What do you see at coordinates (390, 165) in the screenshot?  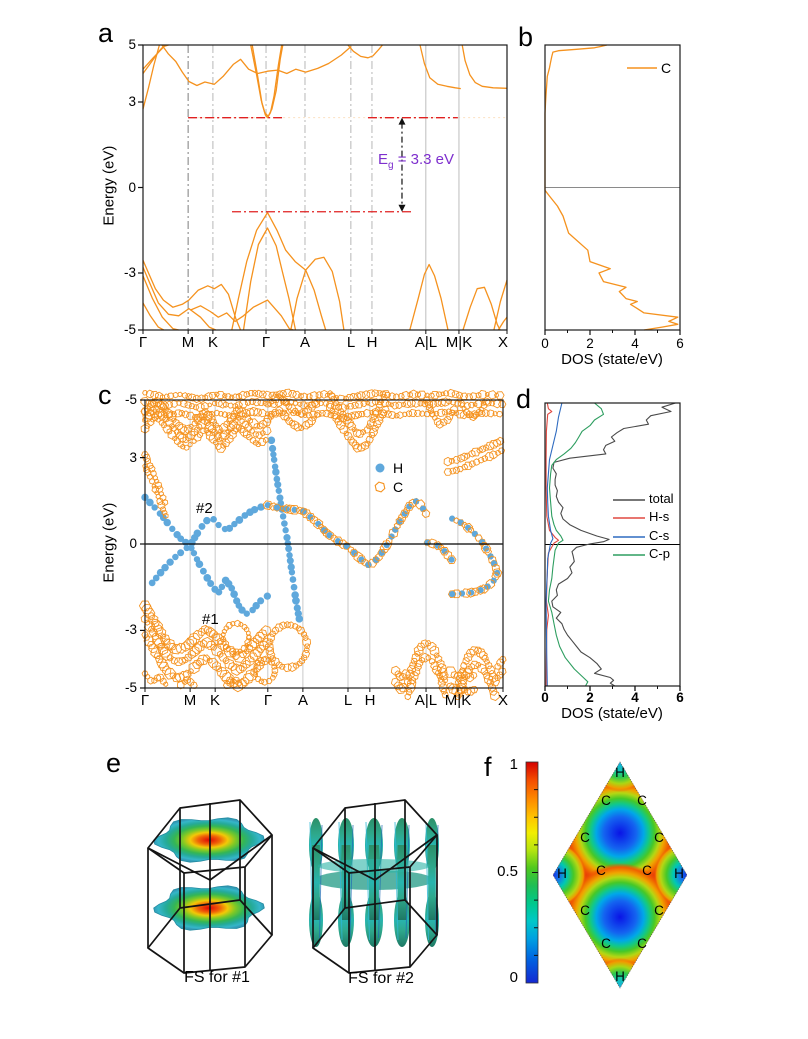 I see `gap-subscript: g` at bounding box center [390, 165].